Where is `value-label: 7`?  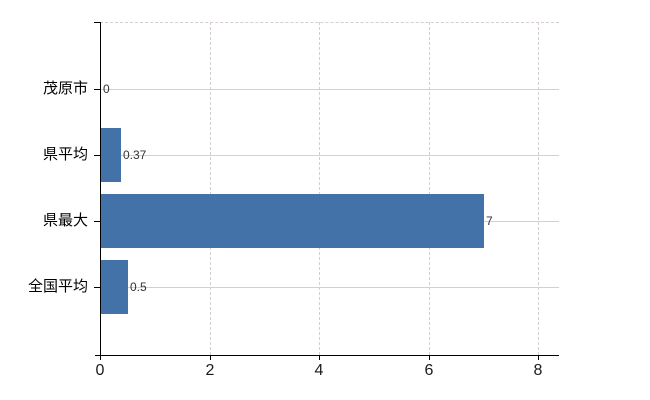 value-label: 7 is located at coordinates (489, 221).